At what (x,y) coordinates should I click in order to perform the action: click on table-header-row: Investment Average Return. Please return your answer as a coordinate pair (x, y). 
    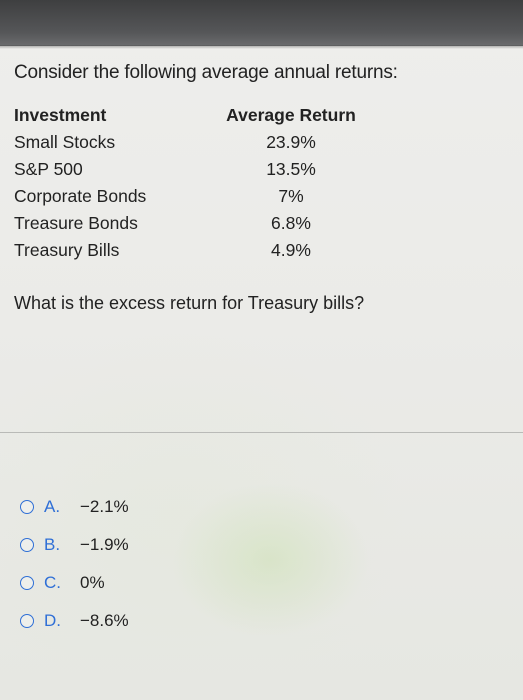
    Looking at the image, I should click on (194, 118).